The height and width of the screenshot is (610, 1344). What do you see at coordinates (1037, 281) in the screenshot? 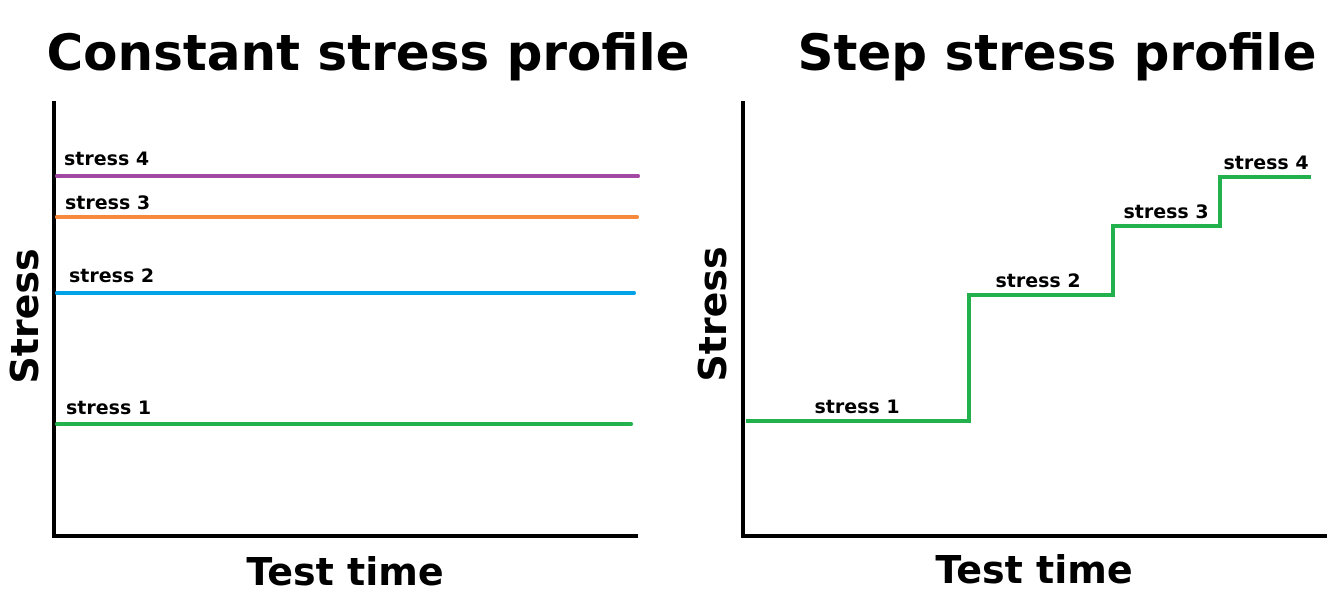
I see `step-label-2: stress 2` at bounding box center [1037, 281].